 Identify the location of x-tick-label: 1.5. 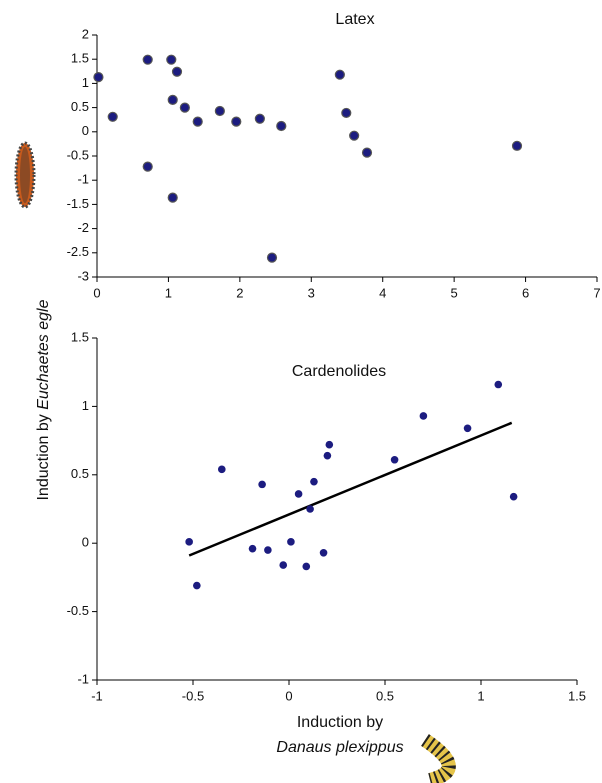
(577, 695).